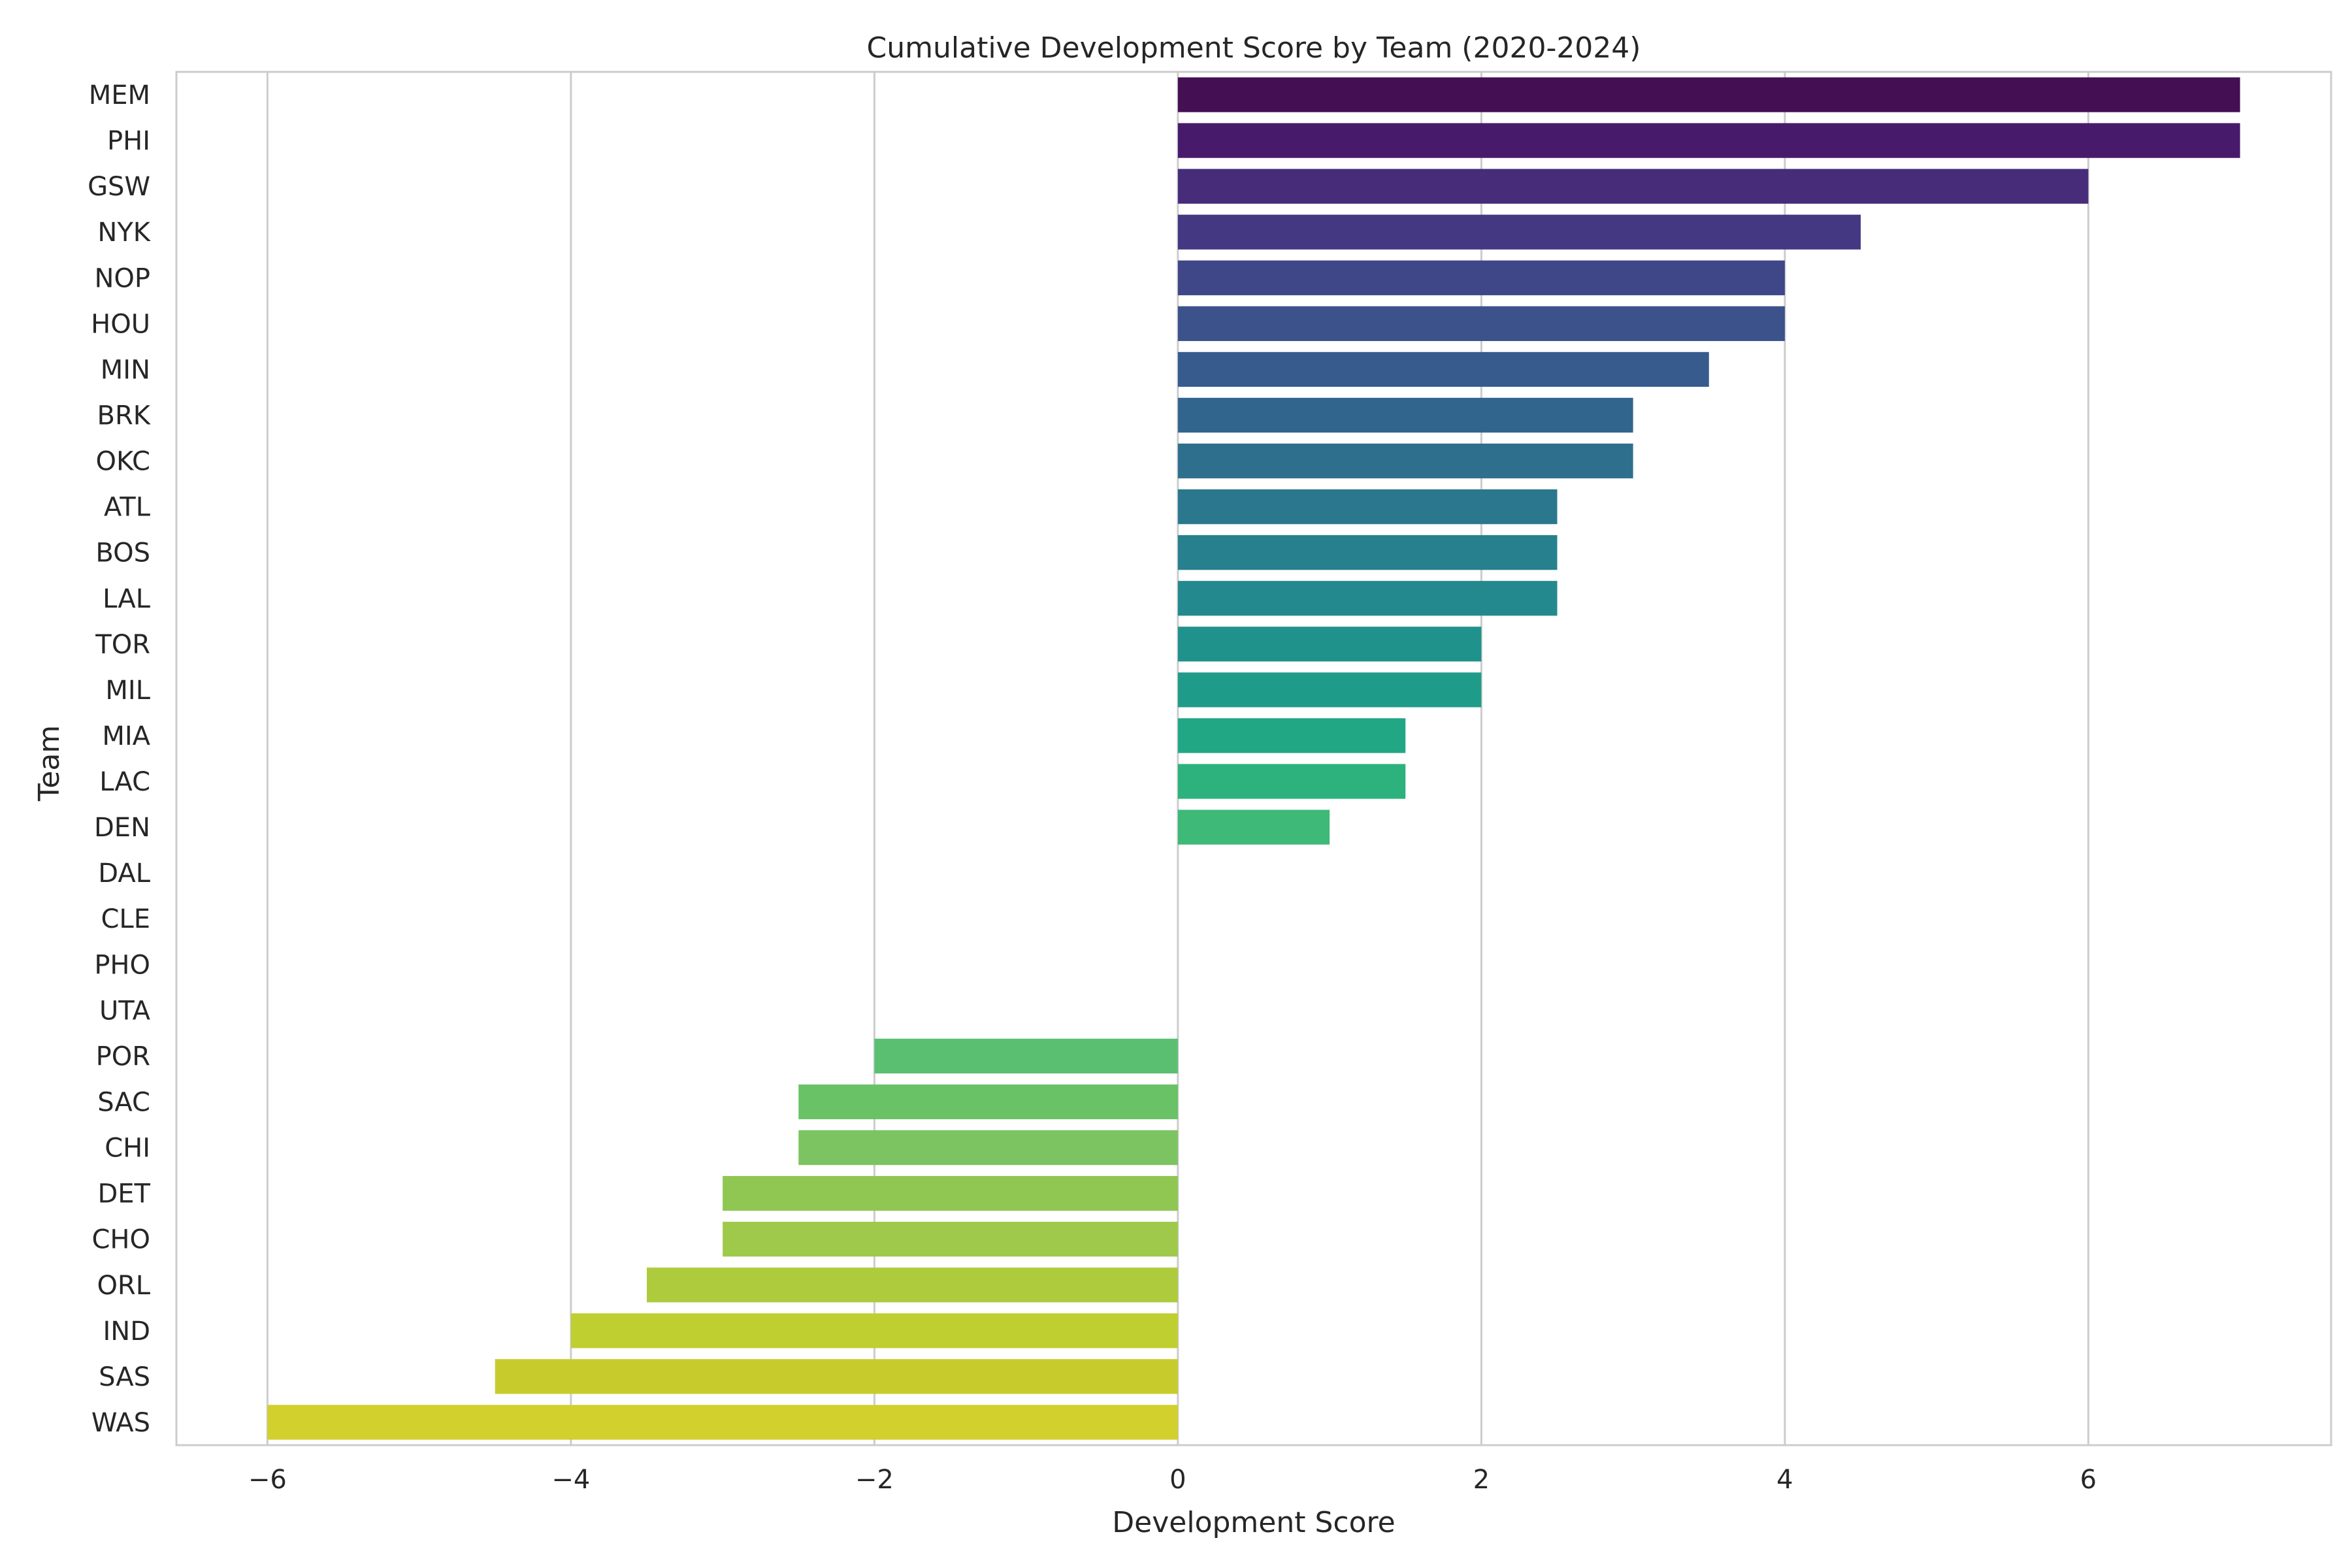 The width and height of the screenshot is (2352, 1568). I want to click on bar-mia, so click(1291, 735).